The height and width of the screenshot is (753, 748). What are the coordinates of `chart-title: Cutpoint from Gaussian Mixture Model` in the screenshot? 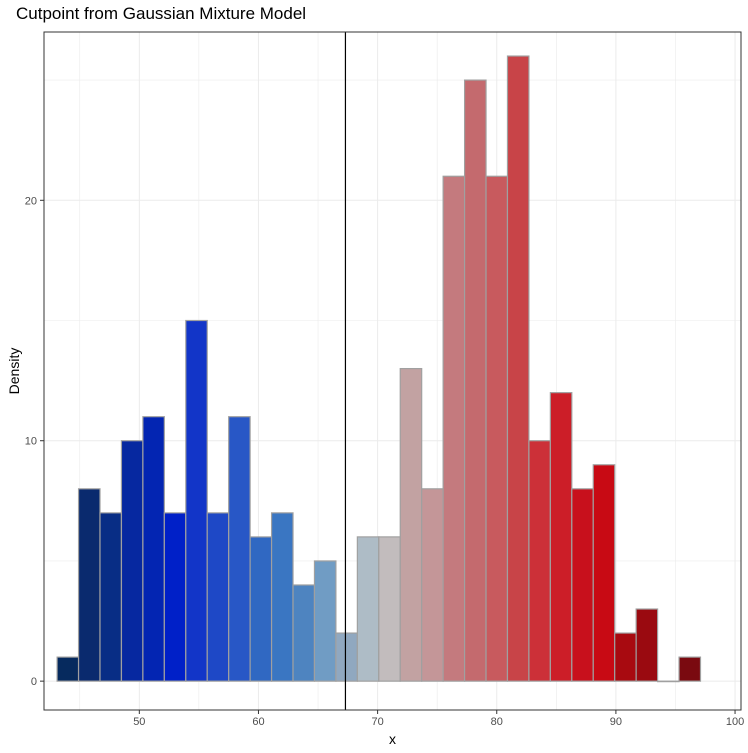 It's located at (161, 13).